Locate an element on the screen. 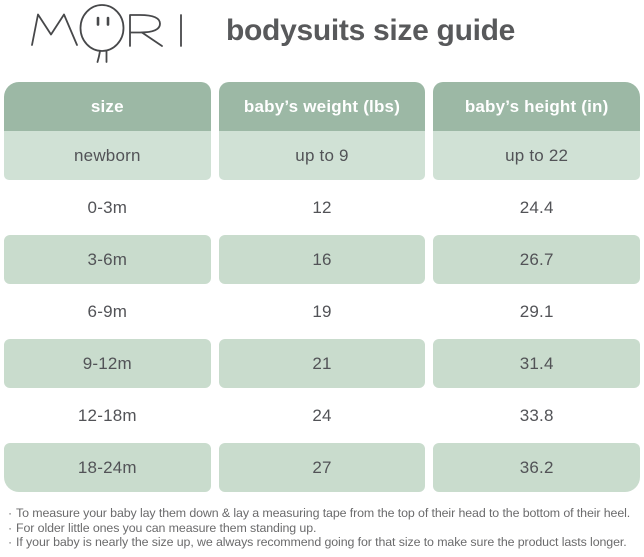 This screenshot has height=557, width=644. cell-weight: 24 is located at coordinates (322, 415).